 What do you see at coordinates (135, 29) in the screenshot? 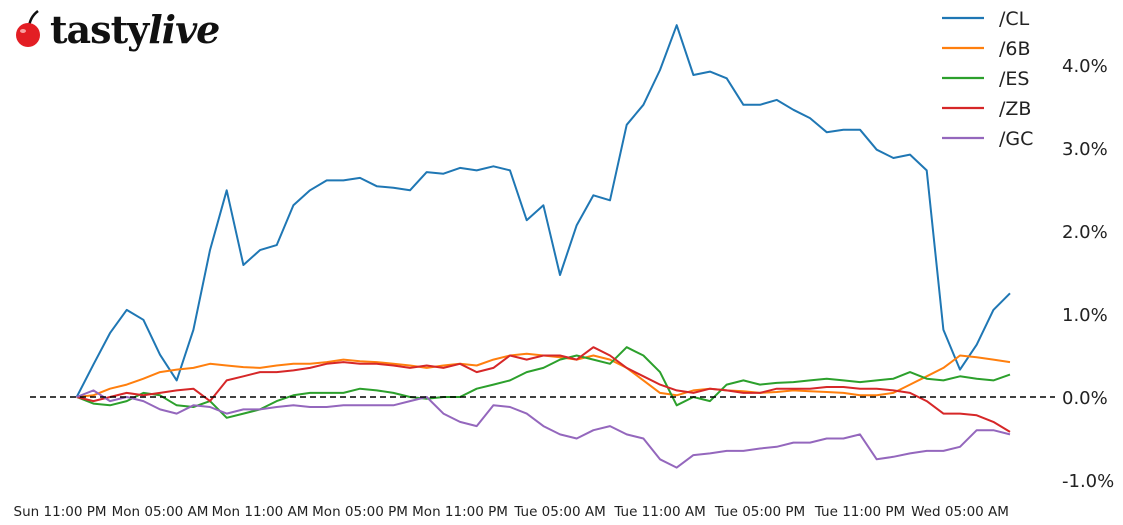
I see `logo-text: tastylive` at bounding box center [135, 29].